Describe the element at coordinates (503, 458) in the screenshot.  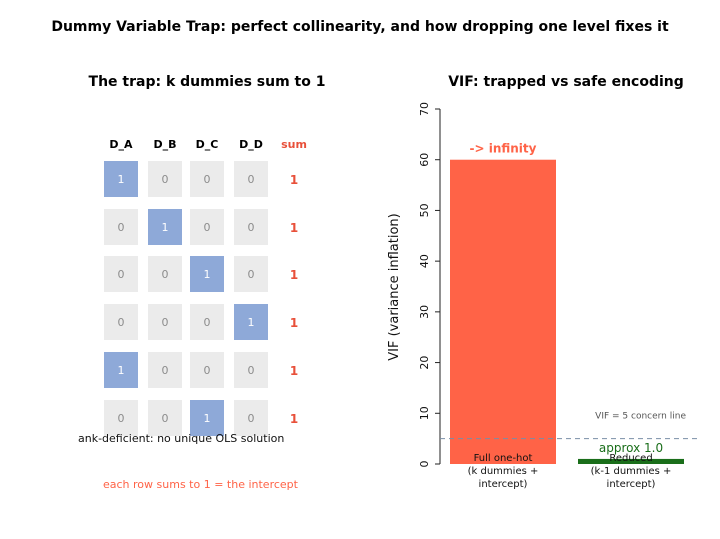
I see `x-category-label-line: Full one-hot` at that location.